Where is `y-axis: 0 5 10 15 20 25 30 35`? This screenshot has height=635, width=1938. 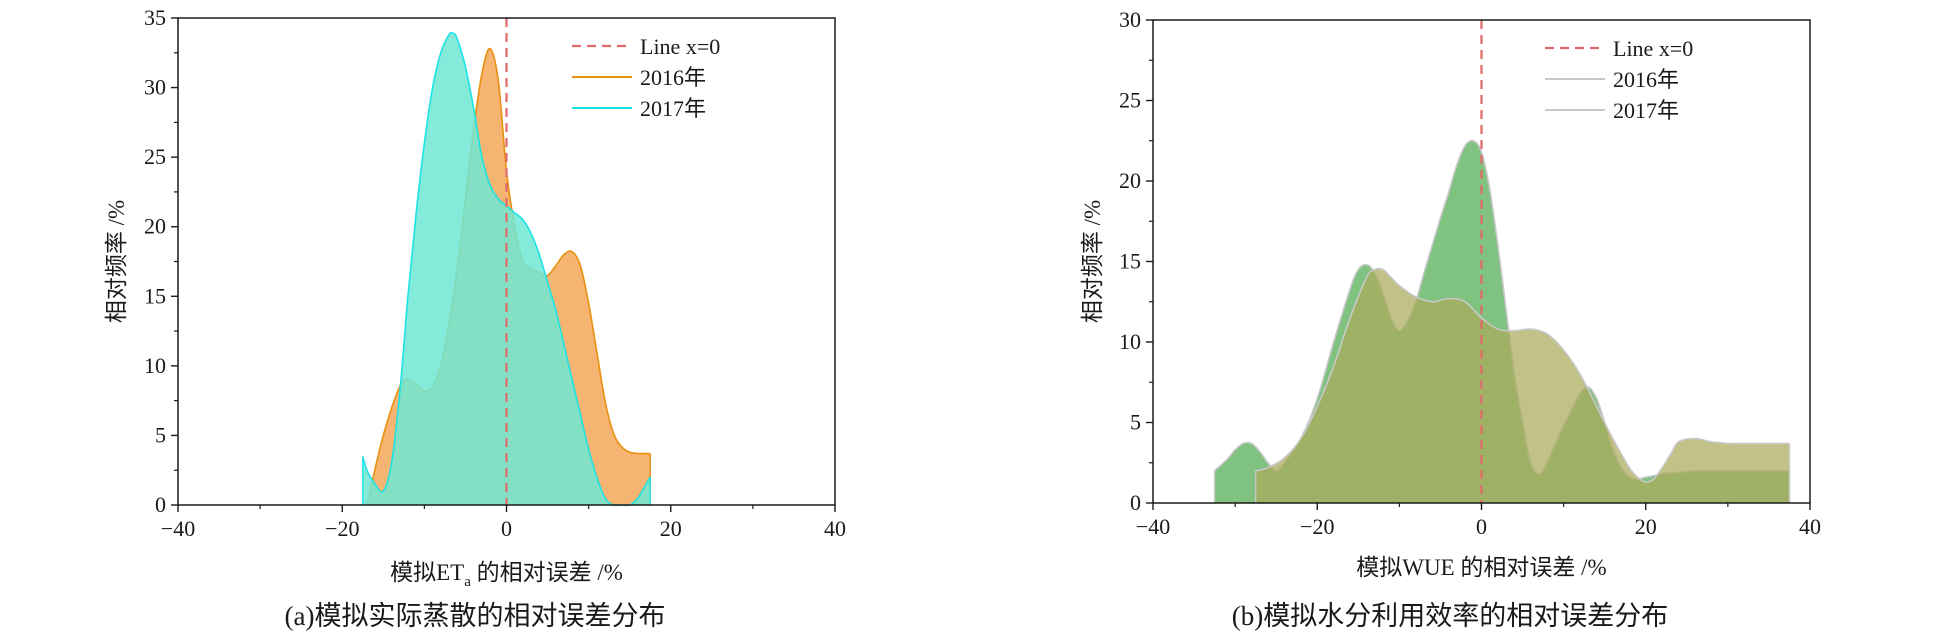
y-axis: 0 5 10 15 20 25 30 35 is located at coordinates (161, 261).